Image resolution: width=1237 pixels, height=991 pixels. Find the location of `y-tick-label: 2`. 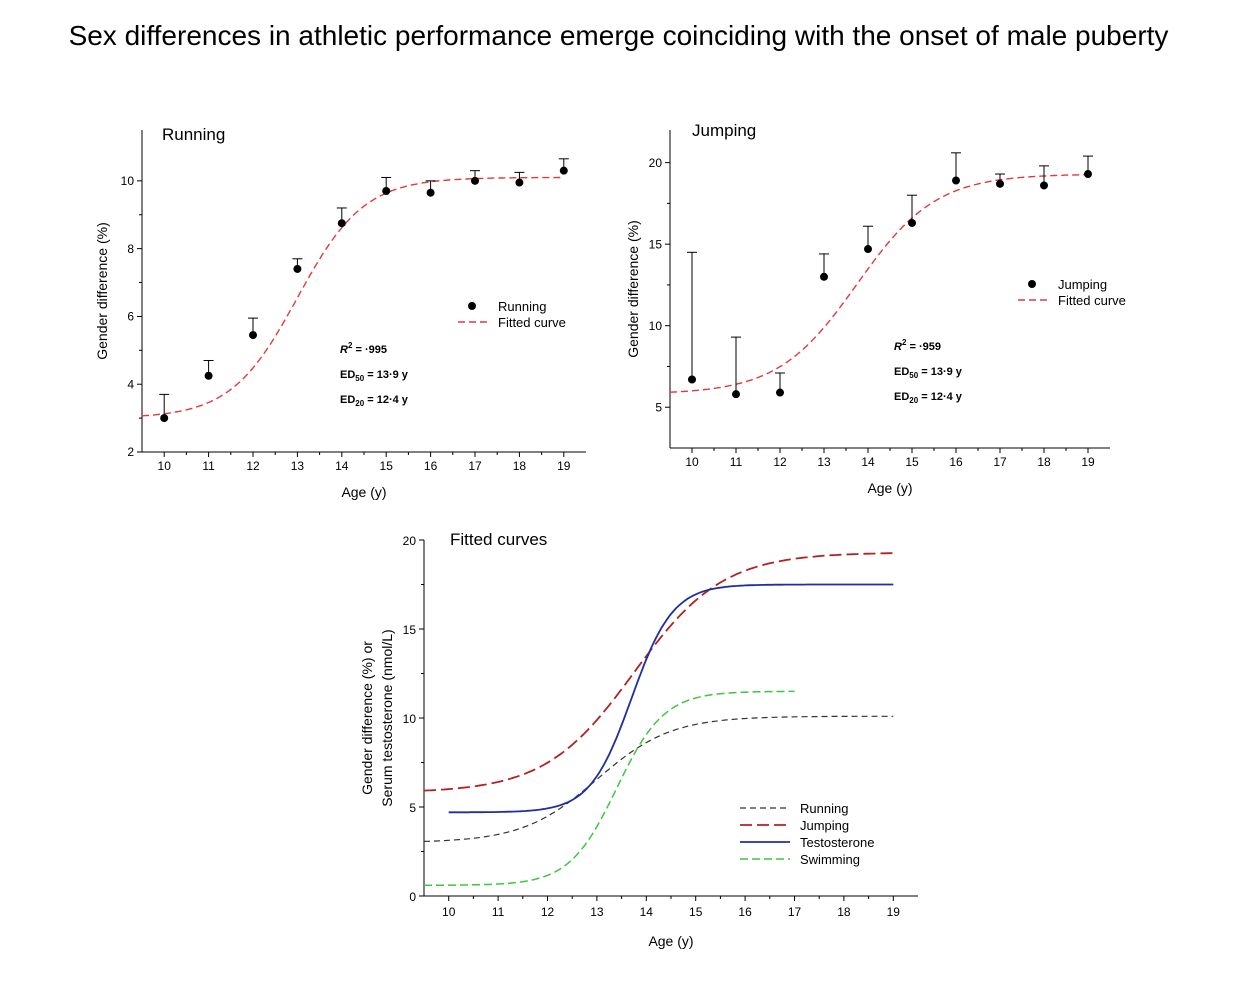

y-tick-label: 2 is located at coordinates (130, 452).